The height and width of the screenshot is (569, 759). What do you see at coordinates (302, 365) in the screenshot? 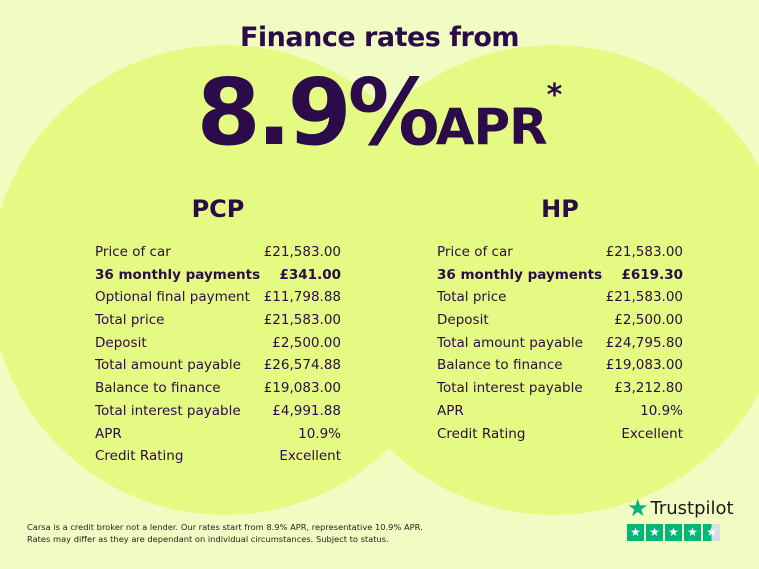
I see `row-value: £26,574.88` at bounding box center [302, 365].